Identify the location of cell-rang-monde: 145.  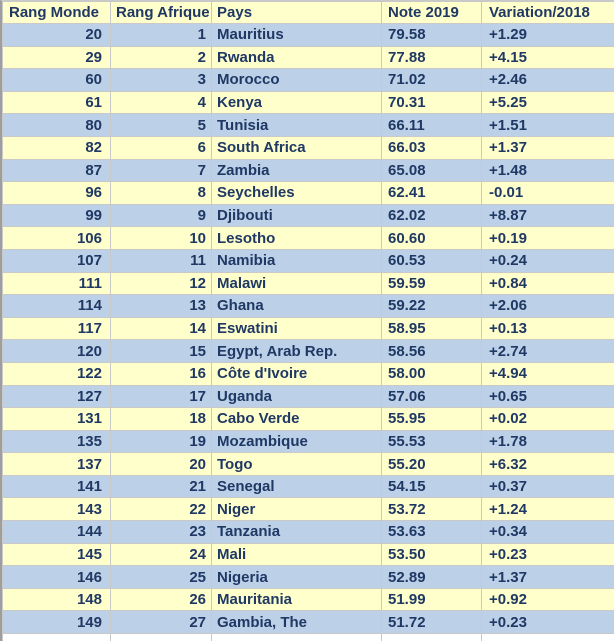
(56, 554).